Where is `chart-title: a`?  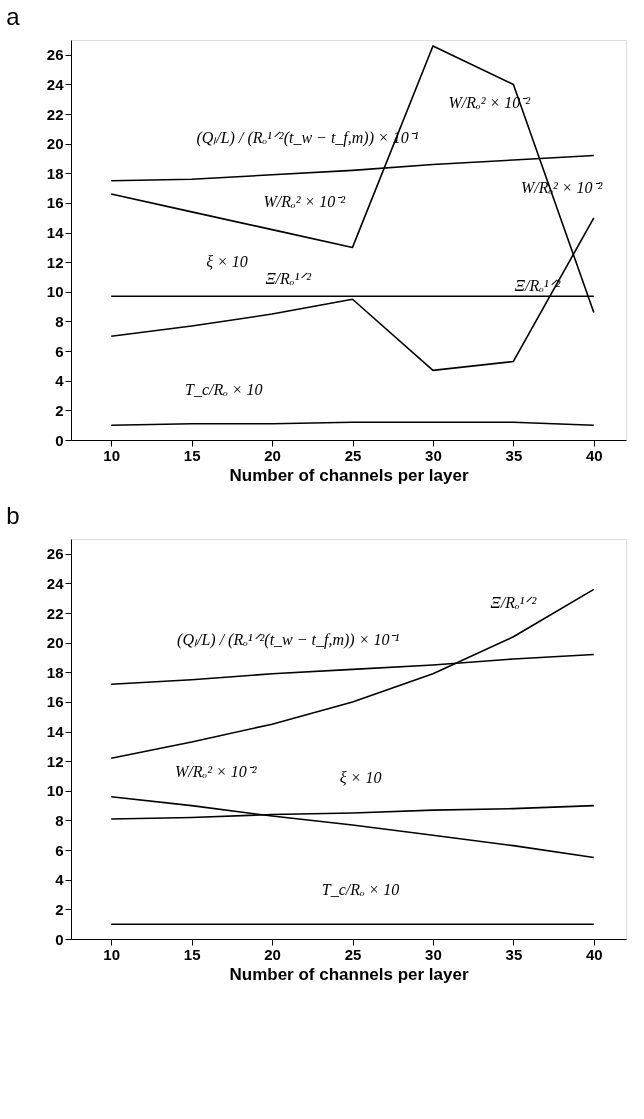 chart-title: a is located at coordinates (13, 16).